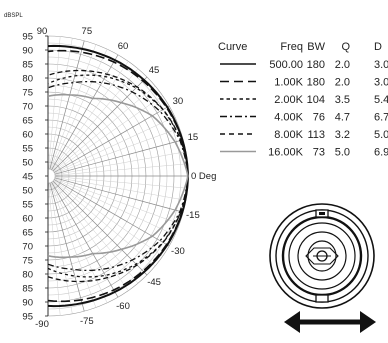 The width and height of the screenshot is (388, 343). I want to click on angle-label: -15, so click(193, 215).